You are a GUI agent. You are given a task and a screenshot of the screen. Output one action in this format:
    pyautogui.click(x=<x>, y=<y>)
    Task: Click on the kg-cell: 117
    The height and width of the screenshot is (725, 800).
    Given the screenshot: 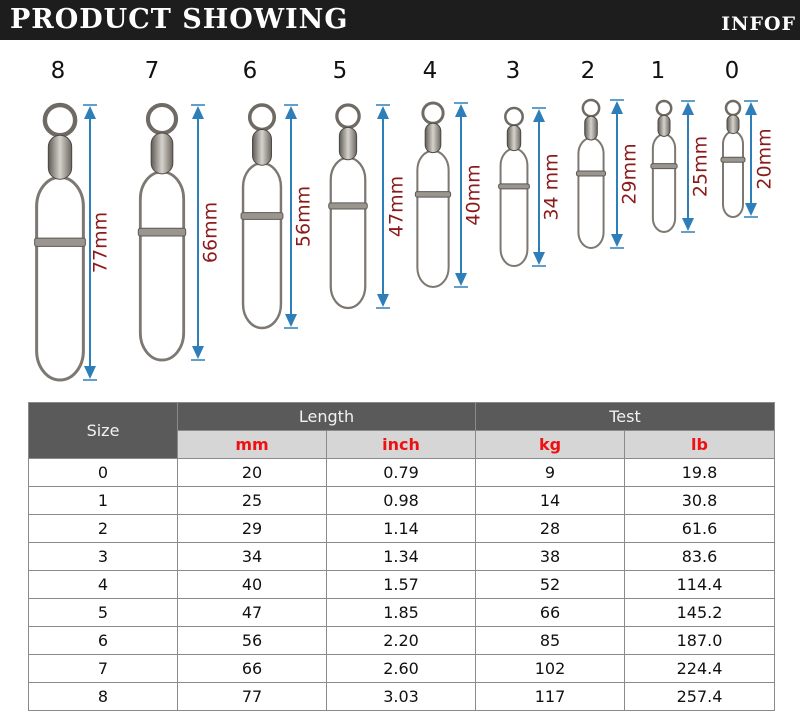 What is the action you would take?
    pyautogui.click(x=550, y=696)
    